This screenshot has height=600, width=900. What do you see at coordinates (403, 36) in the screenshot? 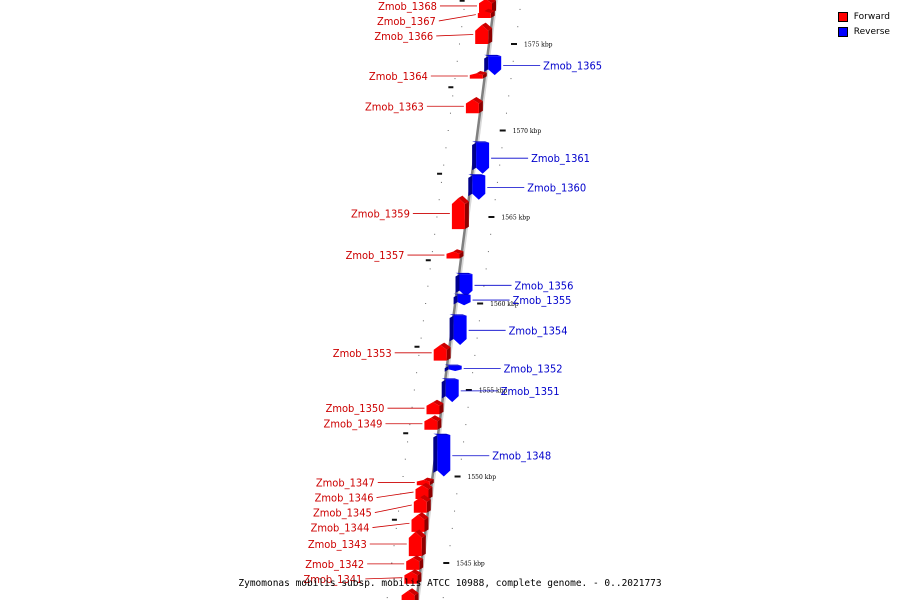
I see `gene-label: Zmob_1366` at bounding box center [403, 36].